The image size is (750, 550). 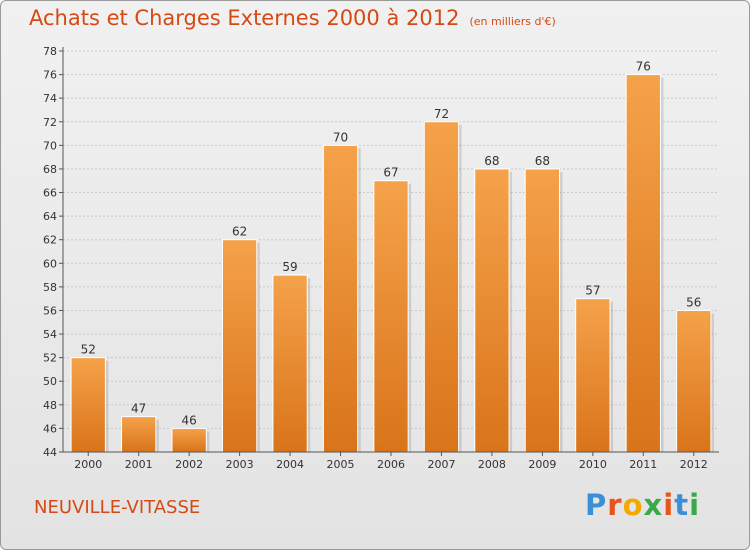 What do you see at coordinates (240, 464) in the screenshot?
I see `x-tick-label: 2003` at bounding box center [240, 464].